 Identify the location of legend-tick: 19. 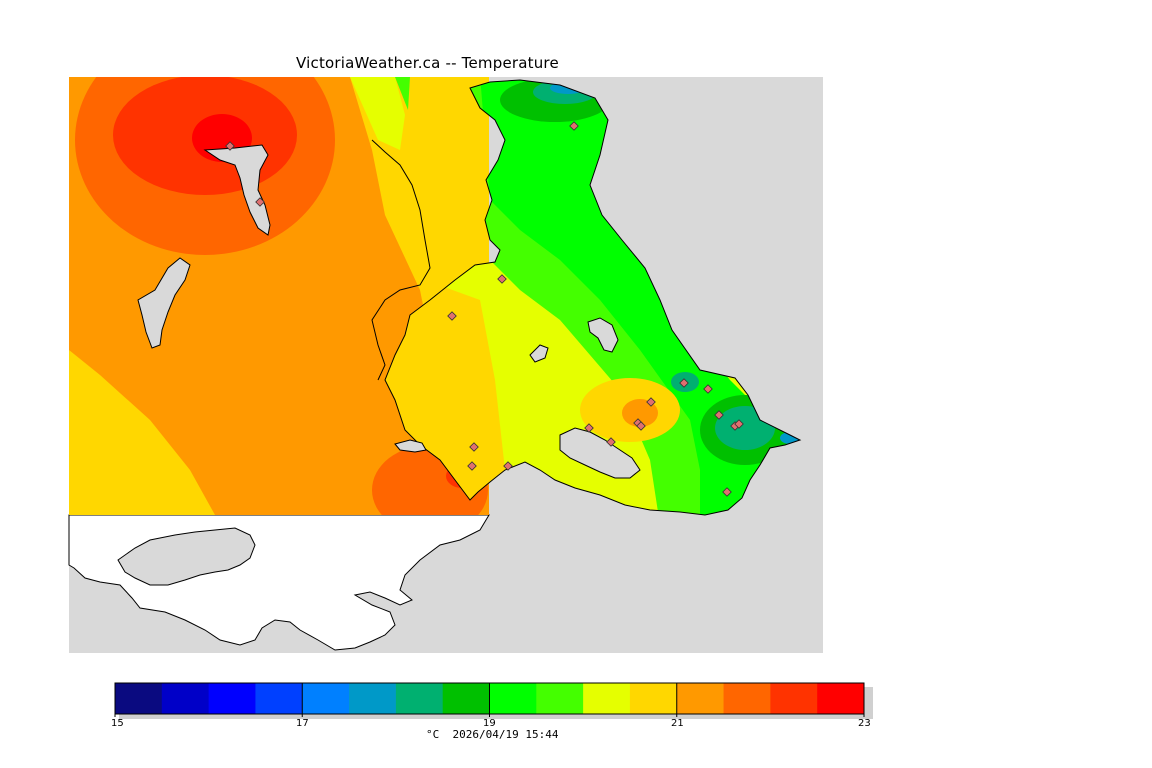
(489, 723).